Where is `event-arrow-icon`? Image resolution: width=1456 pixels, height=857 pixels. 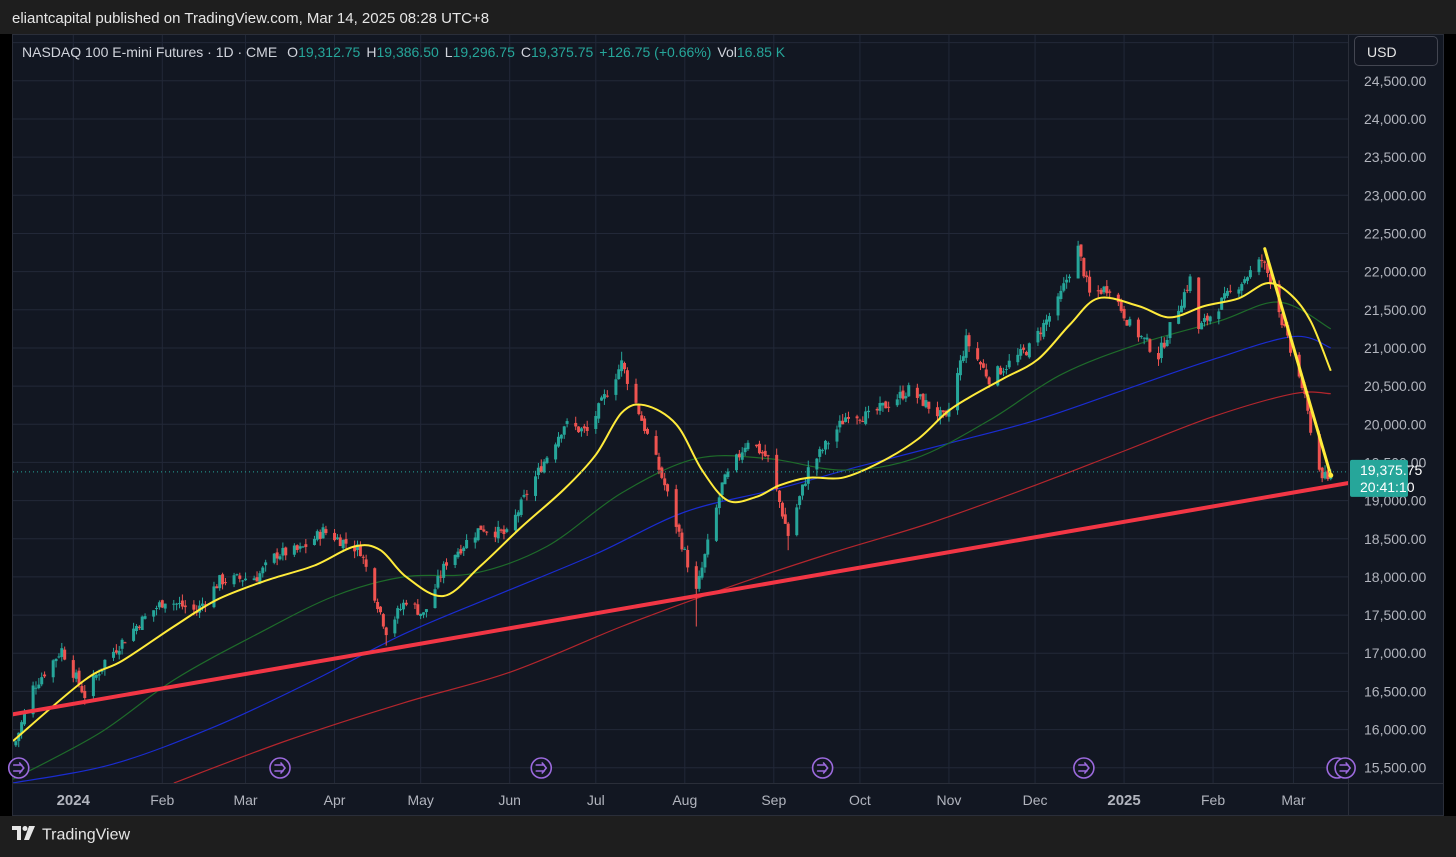
event-arrow-icon is located at coordinates (541, 768).